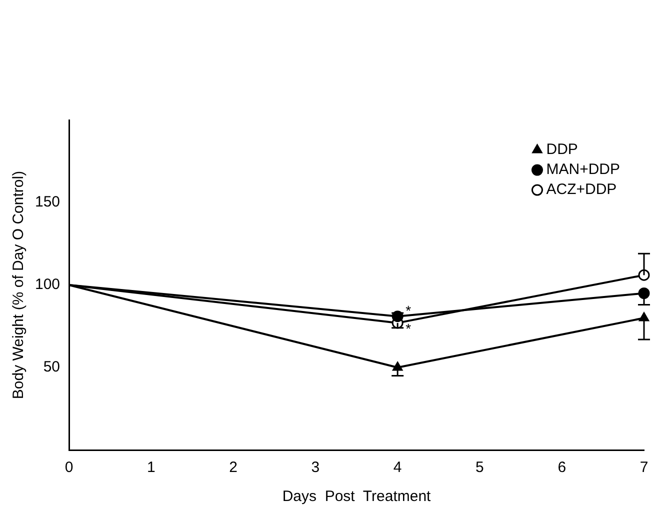 The image size is (658, 514). Describe the element at coordinates (51, 367) in the screenshot. I see `y-tick-label: 50` at that location.